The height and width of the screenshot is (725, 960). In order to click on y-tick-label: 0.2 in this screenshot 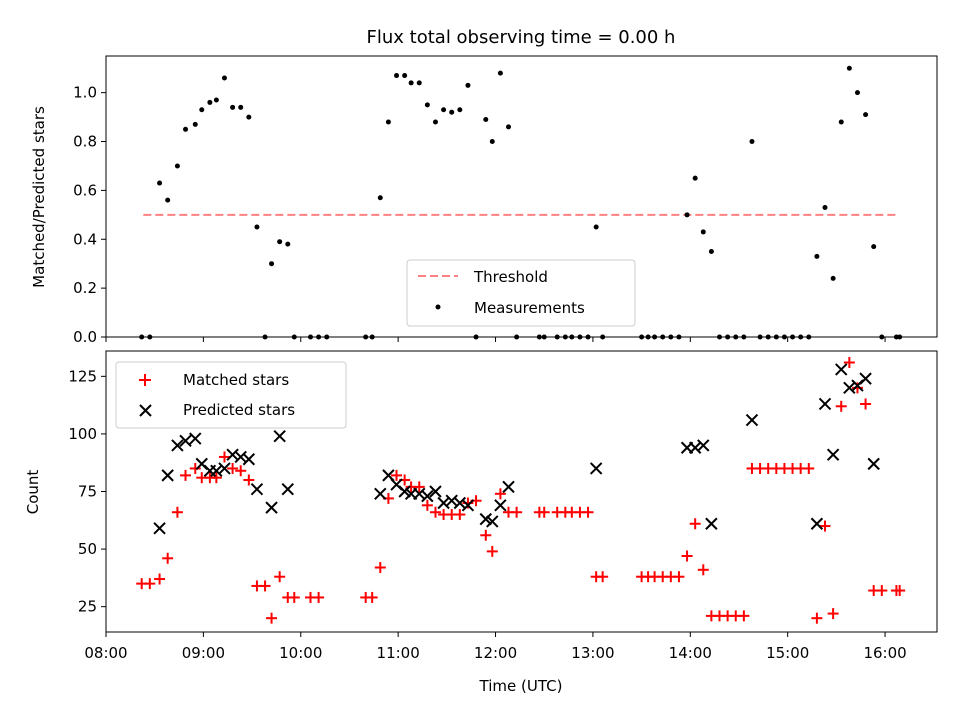, I will do `click(85, 288)`.